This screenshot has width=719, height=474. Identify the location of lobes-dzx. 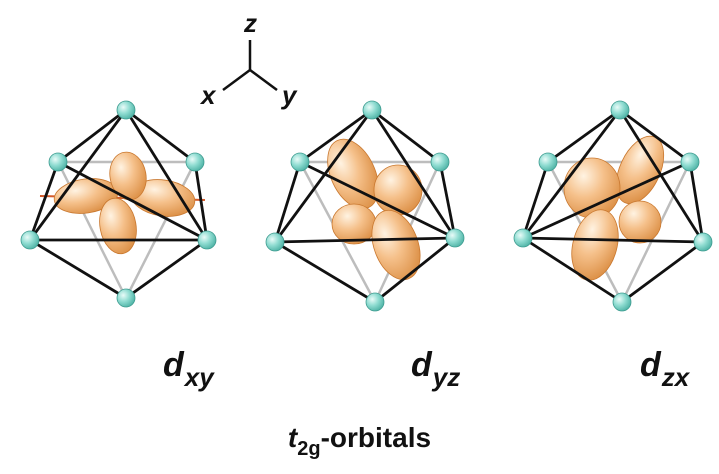
(614, 208).